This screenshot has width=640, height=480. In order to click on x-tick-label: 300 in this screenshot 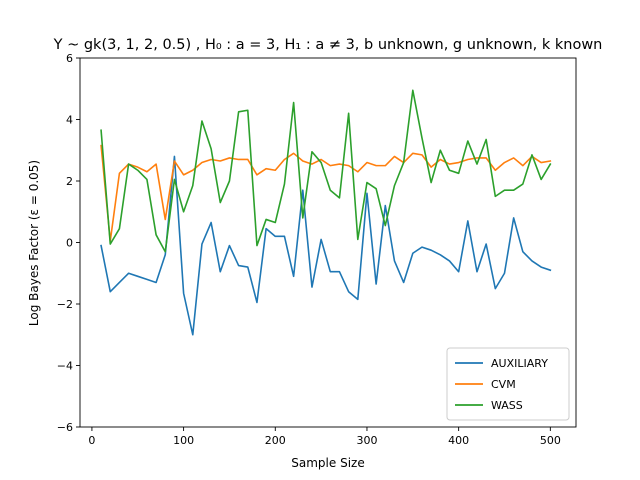, I will do `click(366, 440)`.